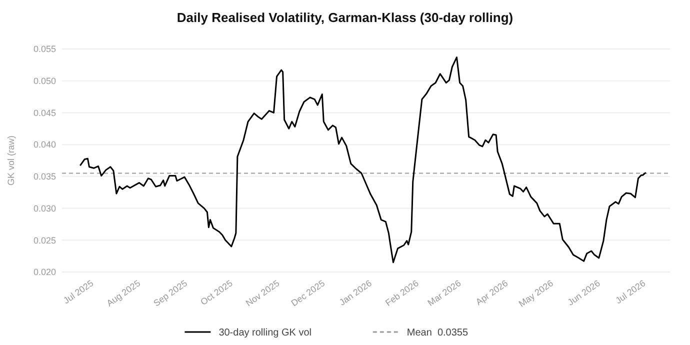 The height and width of the screenshot is (345, 690). I want to click on y-tick-label: 0.020, so click(44, 272).